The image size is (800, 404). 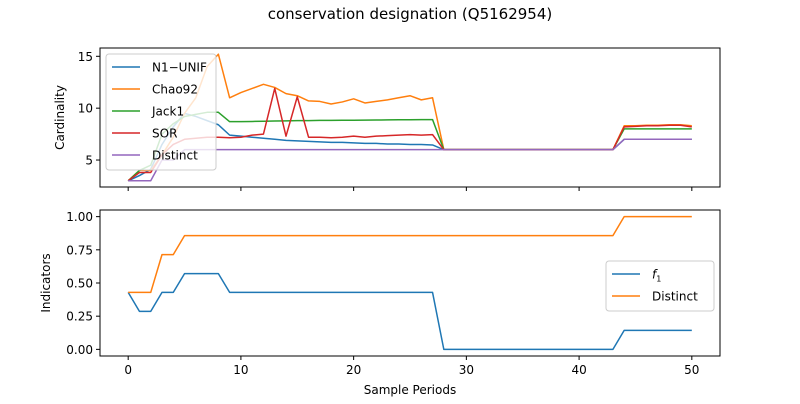 I want to click on y-tick-label: 5, so click(x=89, y=161).